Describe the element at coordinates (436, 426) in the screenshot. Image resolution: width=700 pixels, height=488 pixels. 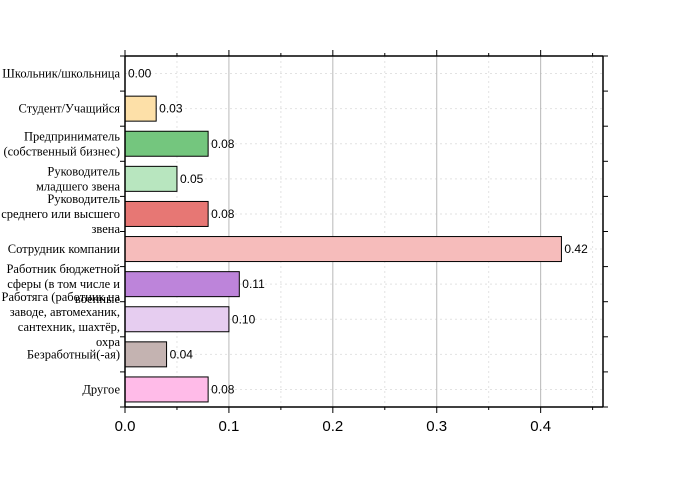
I see `x-tick-label: 0.3` at that location.